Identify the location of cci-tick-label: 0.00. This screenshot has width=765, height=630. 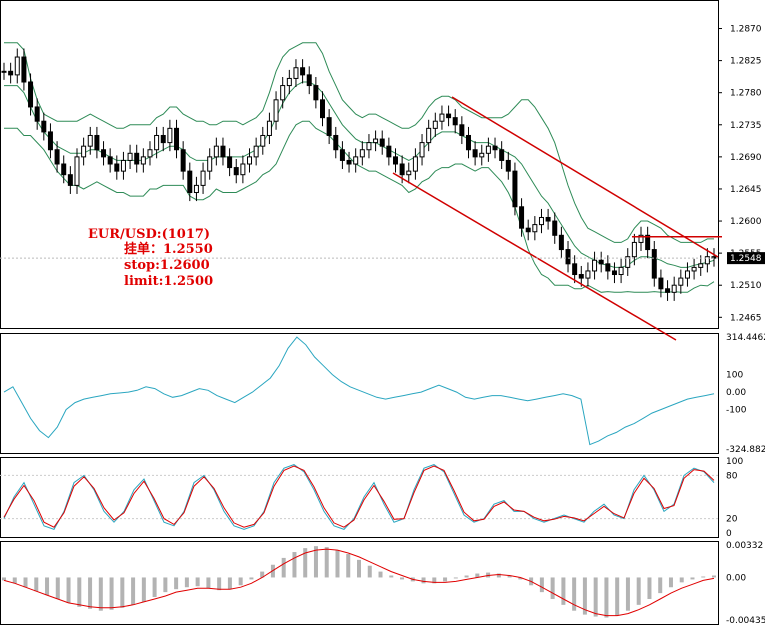
(736, 393).